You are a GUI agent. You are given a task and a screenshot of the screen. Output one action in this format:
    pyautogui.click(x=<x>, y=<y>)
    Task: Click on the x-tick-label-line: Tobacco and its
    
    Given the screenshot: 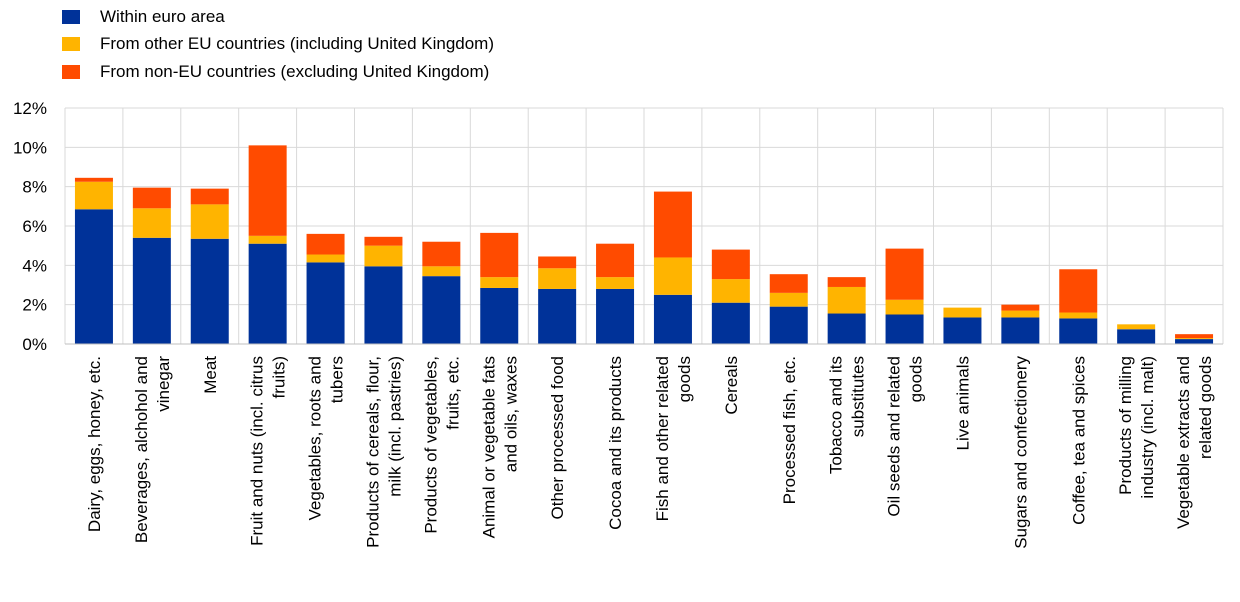 What is the action you would take?
    pyautogui.click(x=836, y=415)
    